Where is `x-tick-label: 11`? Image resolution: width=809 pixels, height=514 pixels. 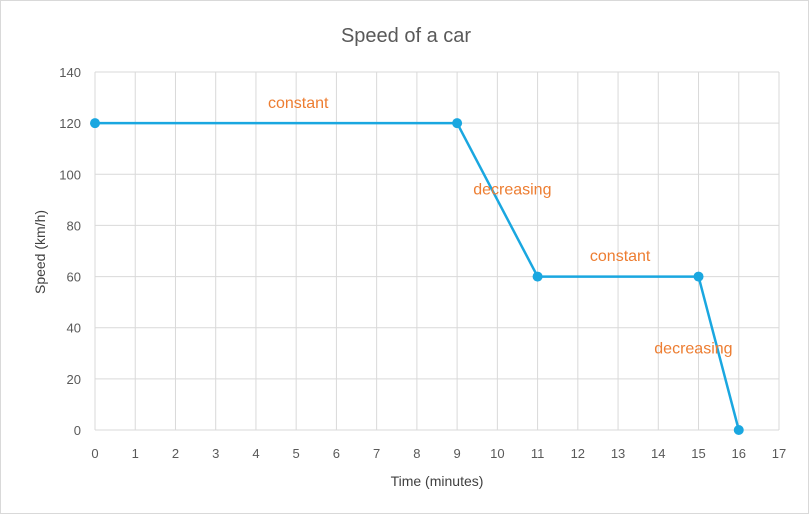
x-tick-label: 11 is located at coordinates (538, 453).